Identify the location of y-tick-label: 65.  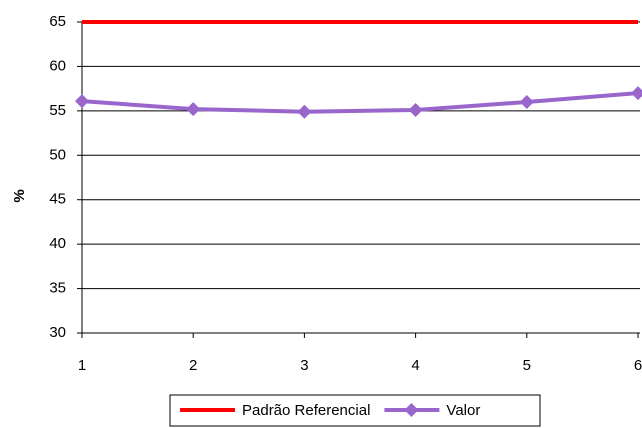
(57, 21).